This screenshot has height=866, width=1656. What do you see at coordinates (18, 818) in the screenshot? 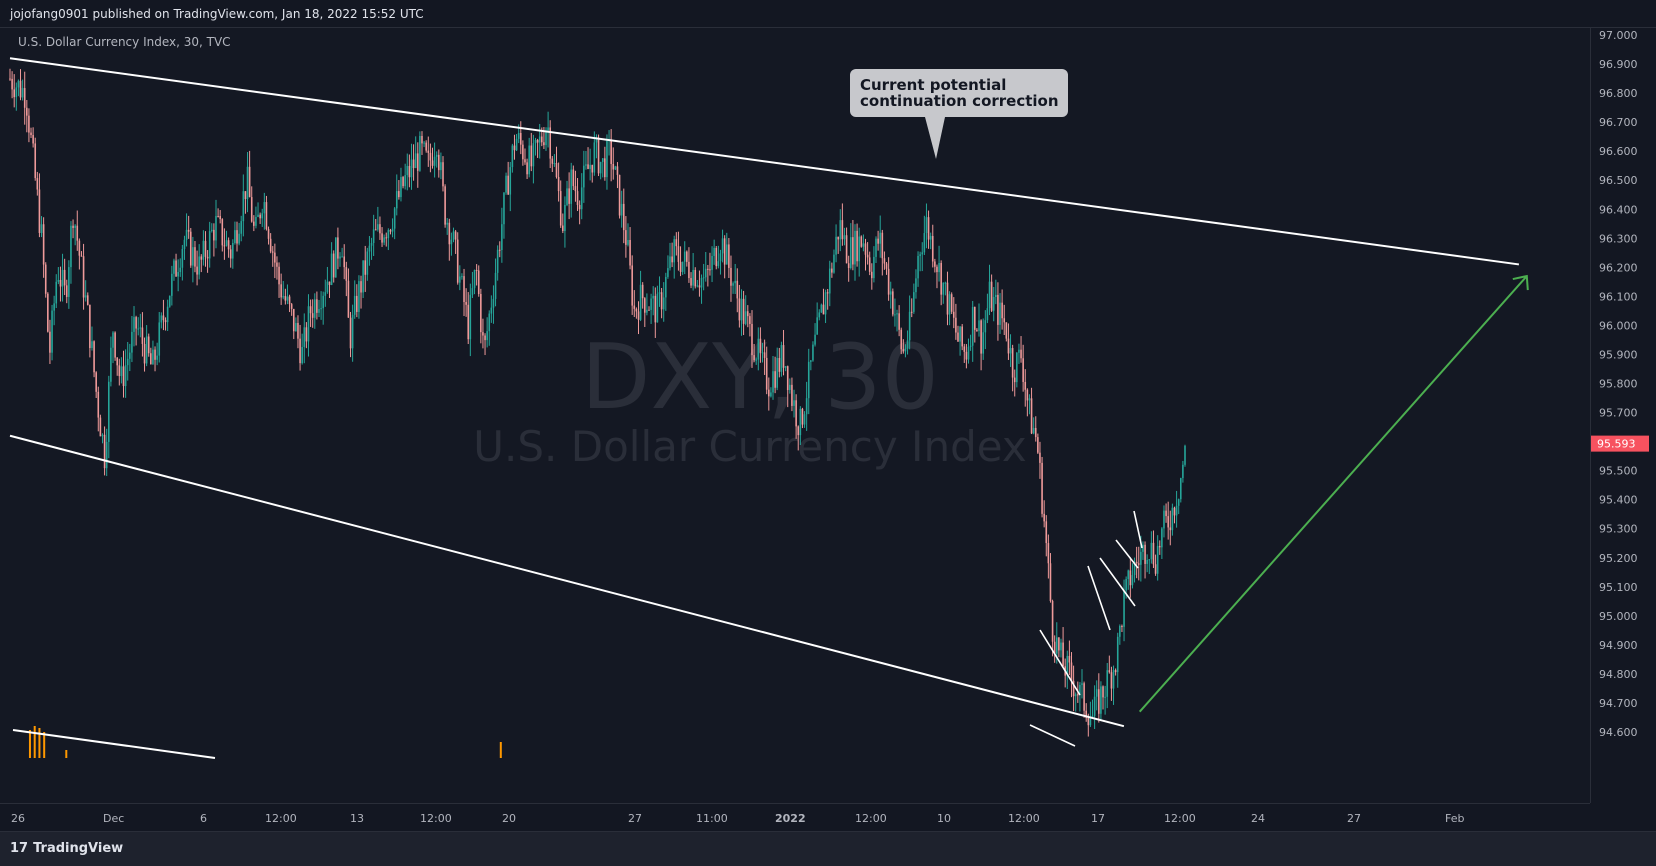
I see `time-tick-label: 26` at bounding box center [18, 818].